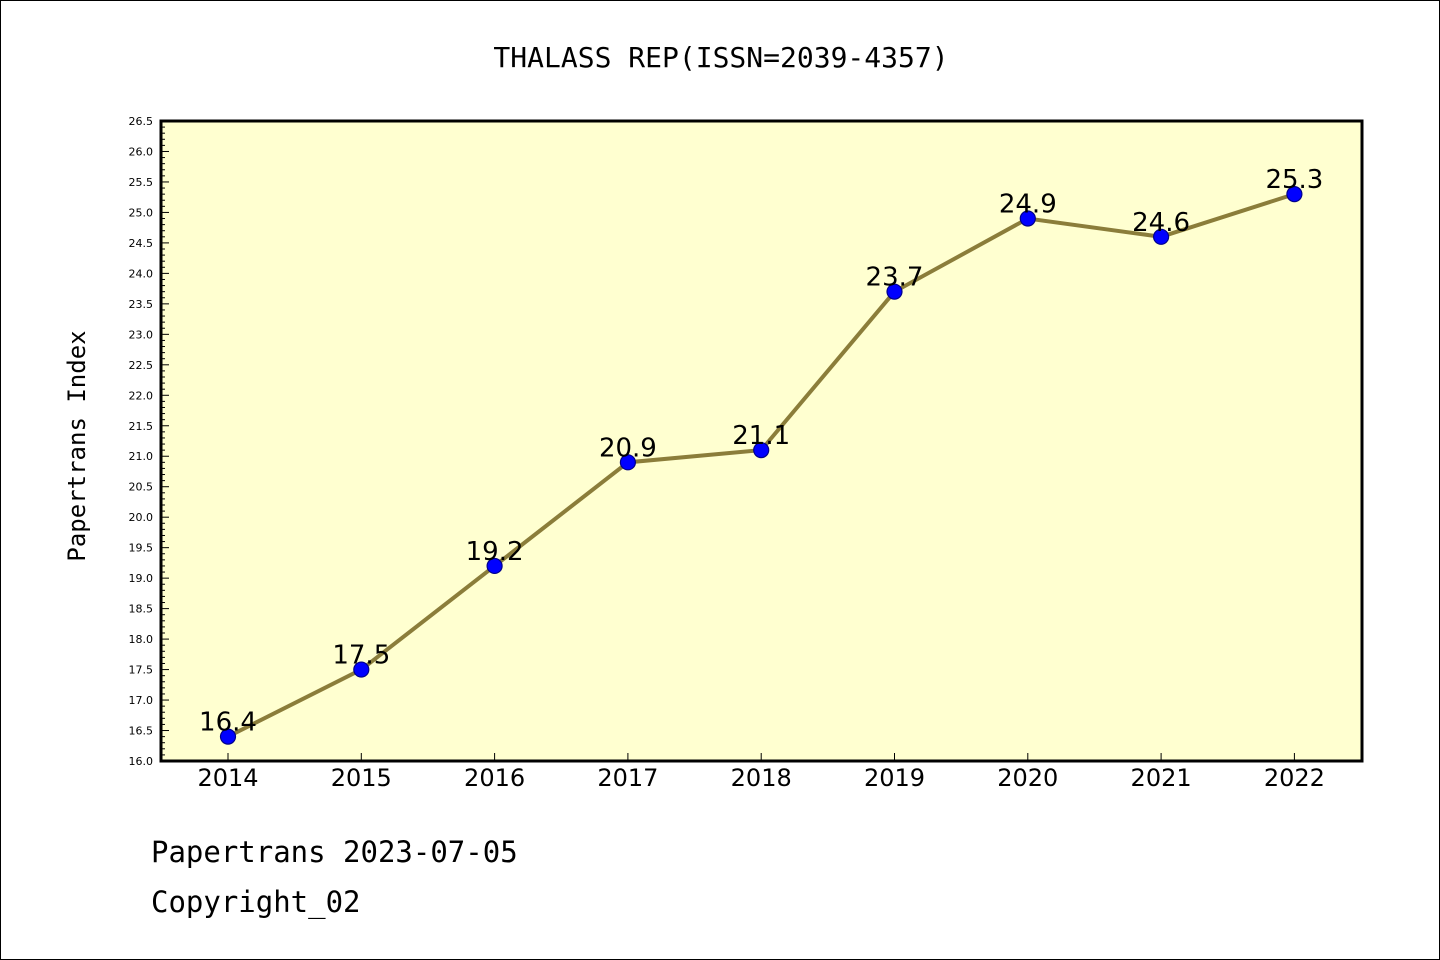 The width and height of the screenshot is (1440, 960). Describe the element at coordinates (761, 778) in the screenshot. I see `x-tick-label: 2018` at that location.